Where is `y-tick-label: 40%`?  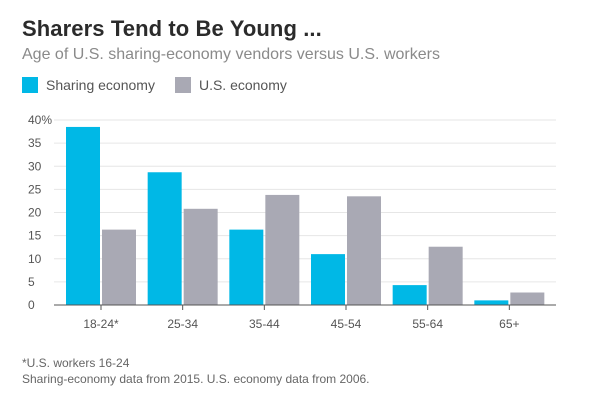 y-tick-label: 40% is located at coordinates (40, 120).